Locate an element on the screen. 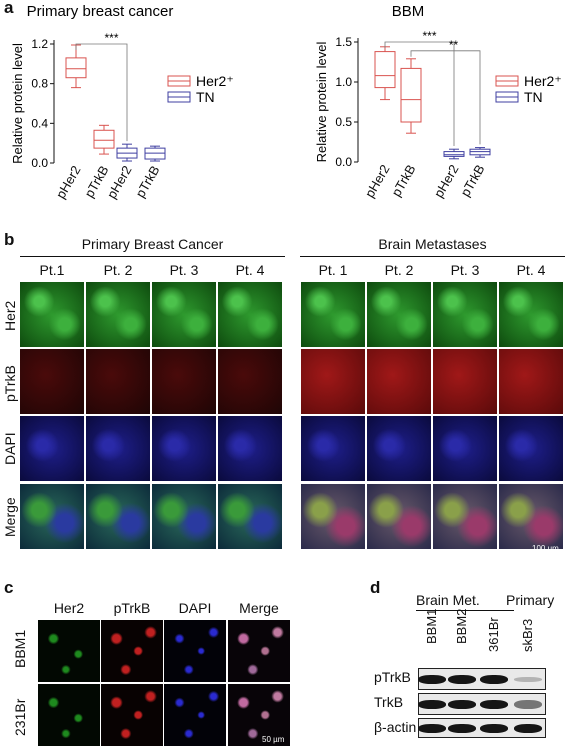  panel-c-letter: c is located at coordinates (9, 587).